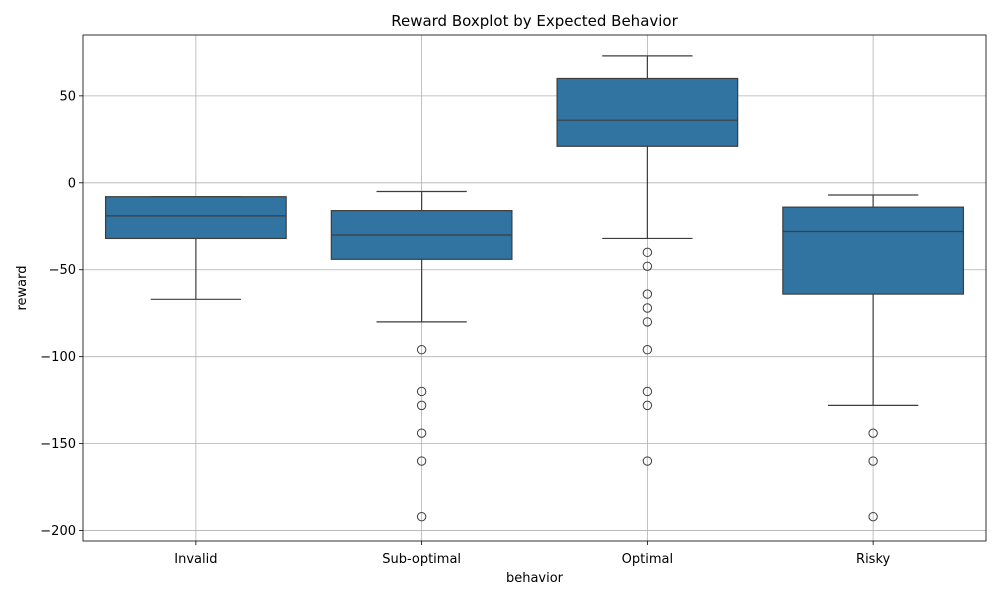 Image resolution: width=1000 pixels, height=605 pixels. Describe the element at coordinates (647, 559) in the screenshot. I see `x-tick-label: Optimal` at that location.